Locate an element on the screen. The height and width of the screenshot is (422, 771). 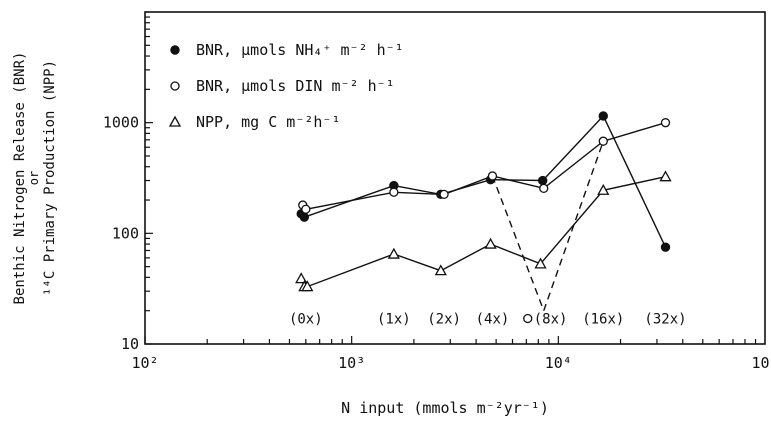
y-axis-title-line2: or is located at coordinates (34, 178).